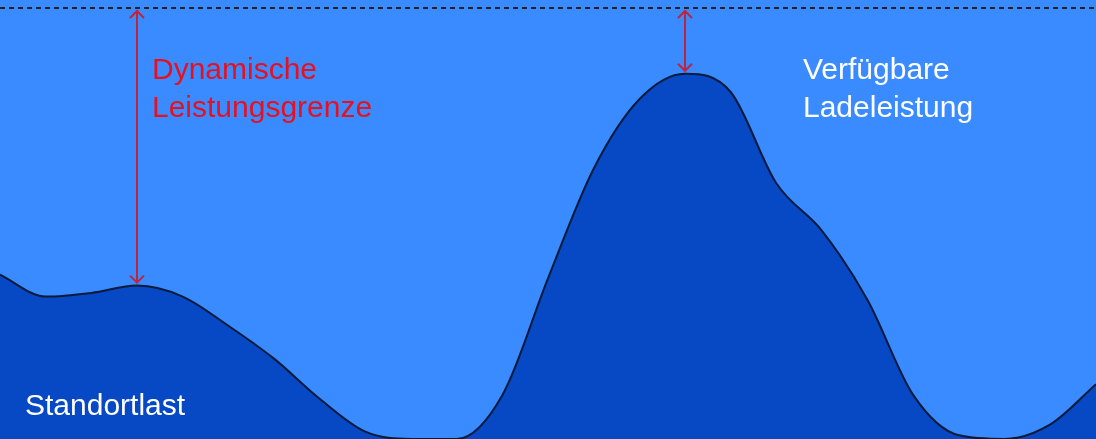 This screenshot has height=439, width=1096. I want to click on series-label: Standortlast, so click(105, 405).